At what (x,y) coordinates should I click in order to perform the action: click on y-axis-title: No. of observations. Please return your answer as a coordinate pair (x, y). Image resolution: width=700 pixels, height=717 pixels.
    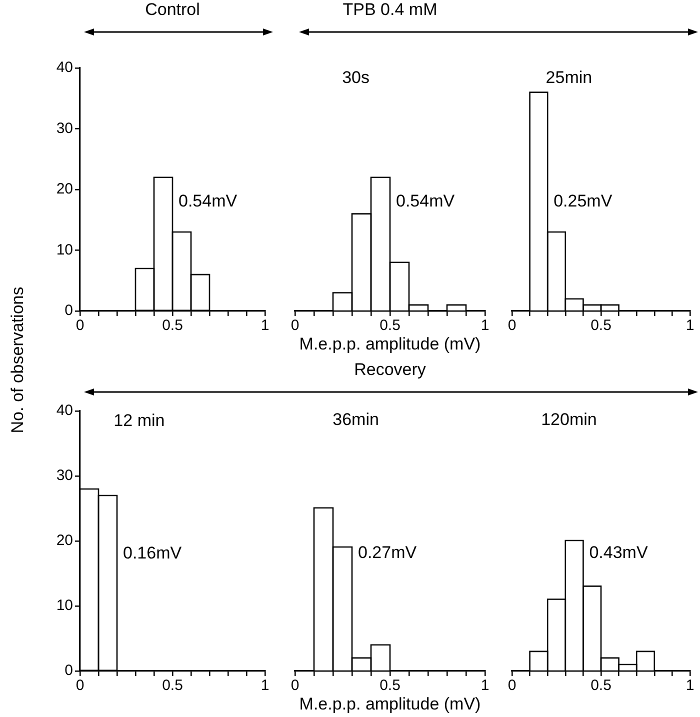
    Looking at the image, I should click on (18, 360).